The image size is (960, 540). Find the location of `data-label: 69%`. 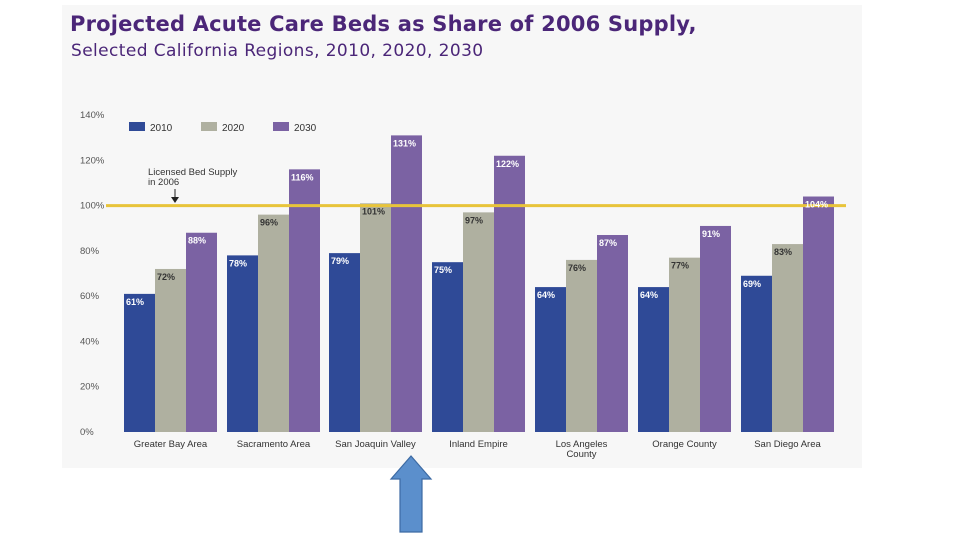

data-label: 69% is located at coordinates (752, 284).